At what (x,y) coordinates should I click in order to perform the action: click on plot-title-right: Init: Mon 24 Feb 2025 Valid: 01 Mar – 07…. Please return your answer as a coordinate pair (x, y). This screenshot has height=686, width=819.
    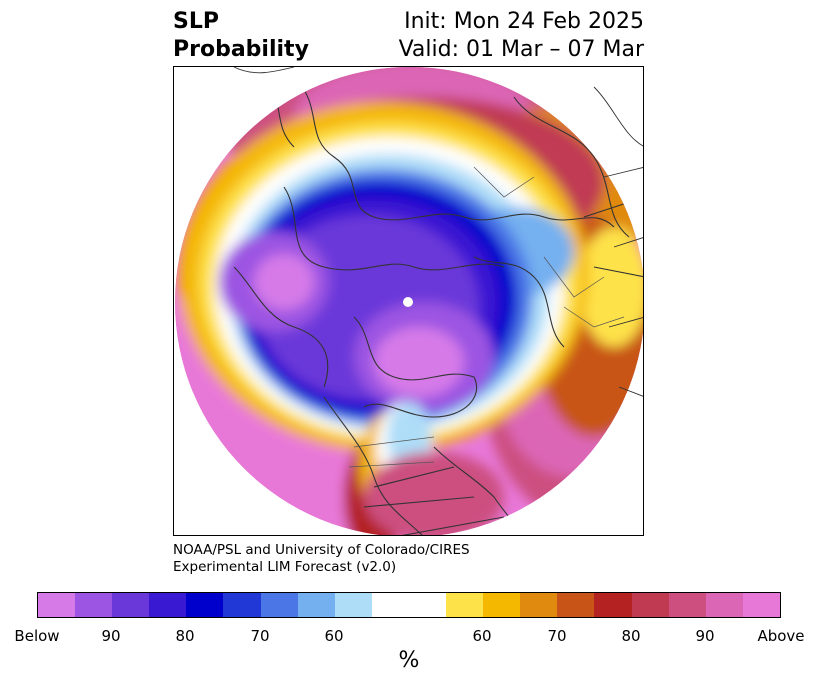
    Looking at the image, I should click on (521, 36).